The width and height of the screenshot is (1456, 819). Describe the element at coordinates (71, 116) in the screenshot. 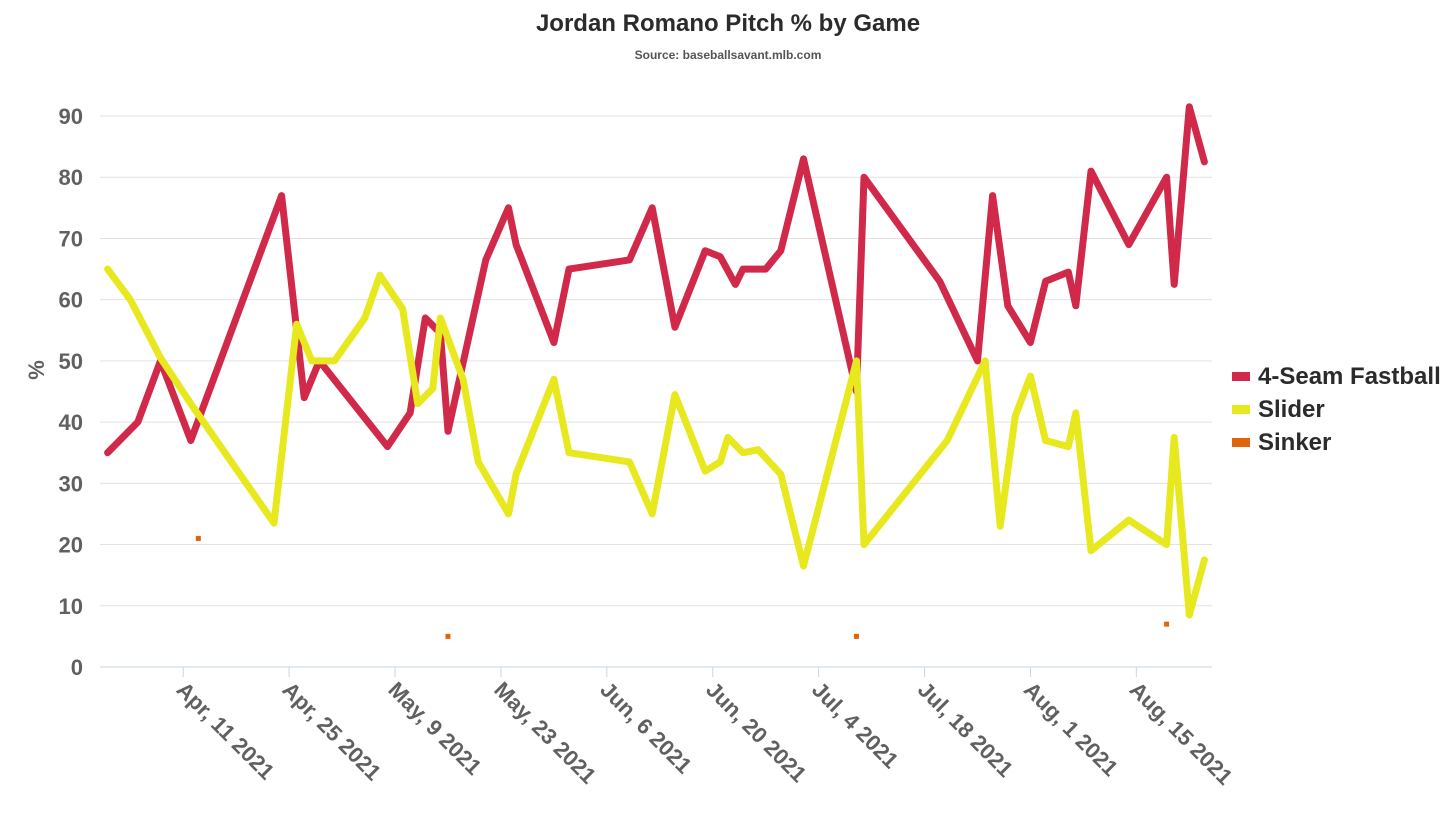

I see `y-tick-label: 90` at that location.